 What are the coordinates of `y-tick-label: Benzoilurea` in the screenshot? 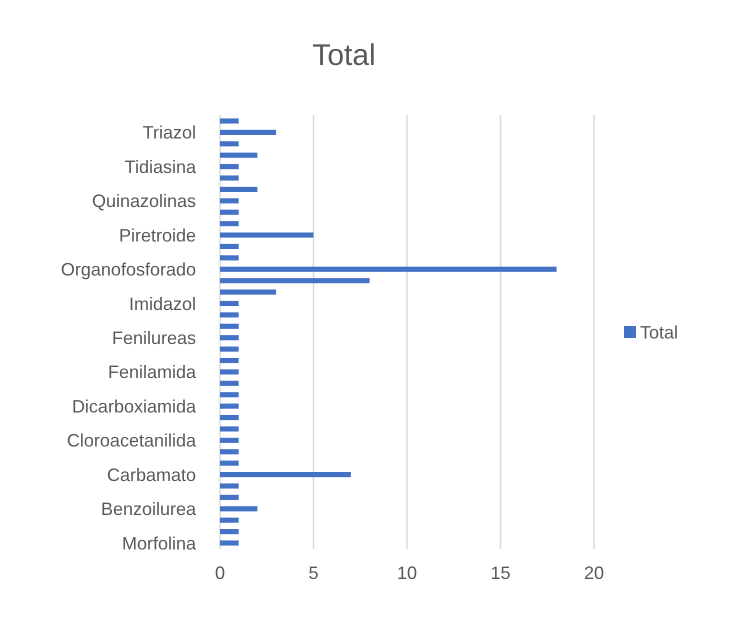 It's located at (148, 509).